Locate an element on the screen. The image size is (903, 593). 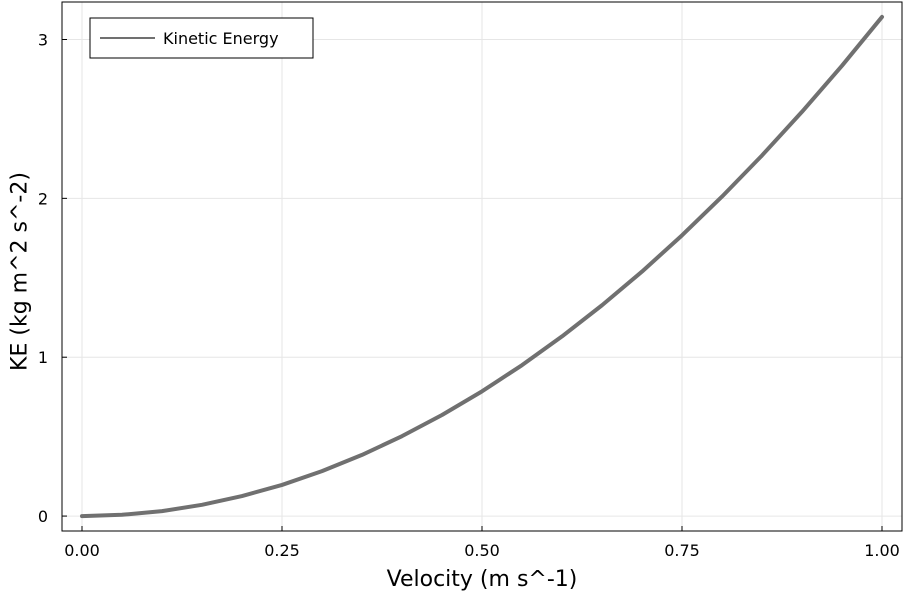
legend: Kinetic Energy is located at coordinates (201, 38).